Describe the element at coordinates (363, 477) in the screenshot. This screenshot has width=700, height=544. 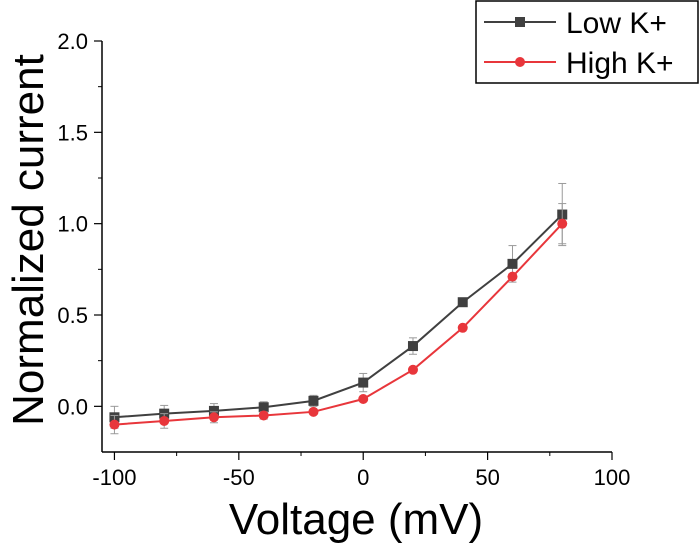
I see `x-tick-label: 0` at that location.